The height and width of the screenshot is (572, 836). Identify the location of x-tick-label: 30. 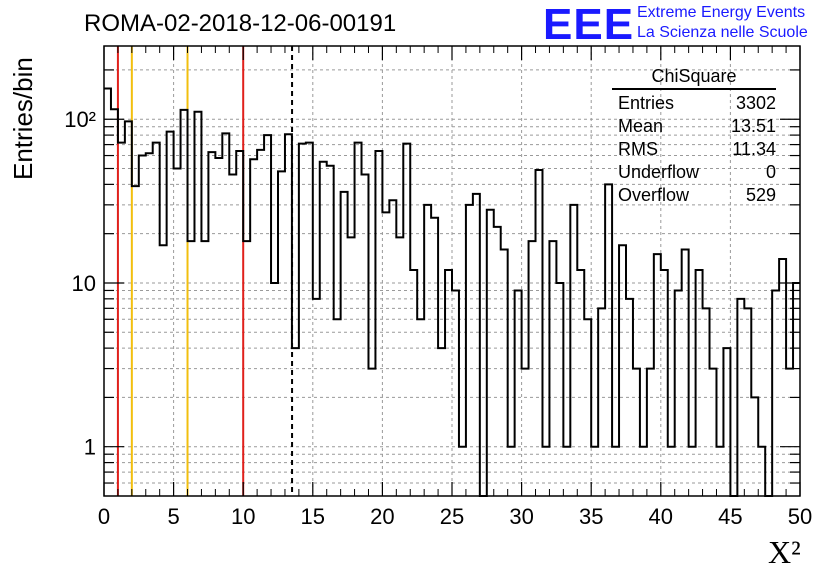
(521, 516).